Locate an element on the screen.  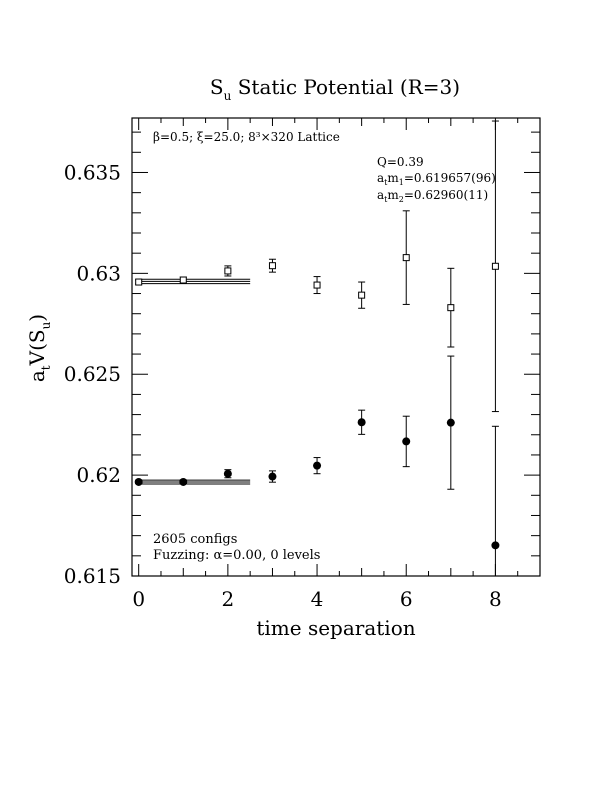
mass2-annotation: atm2=0.62960(11) is located at coordinates (432, 196).